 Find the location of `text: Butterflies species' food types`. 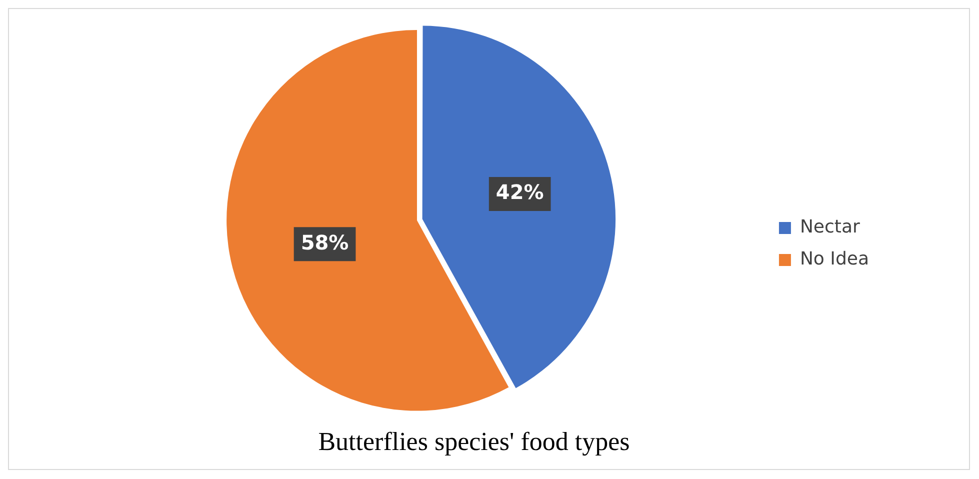

text: Butterflies species' food types is located at coordinates (474, 441).